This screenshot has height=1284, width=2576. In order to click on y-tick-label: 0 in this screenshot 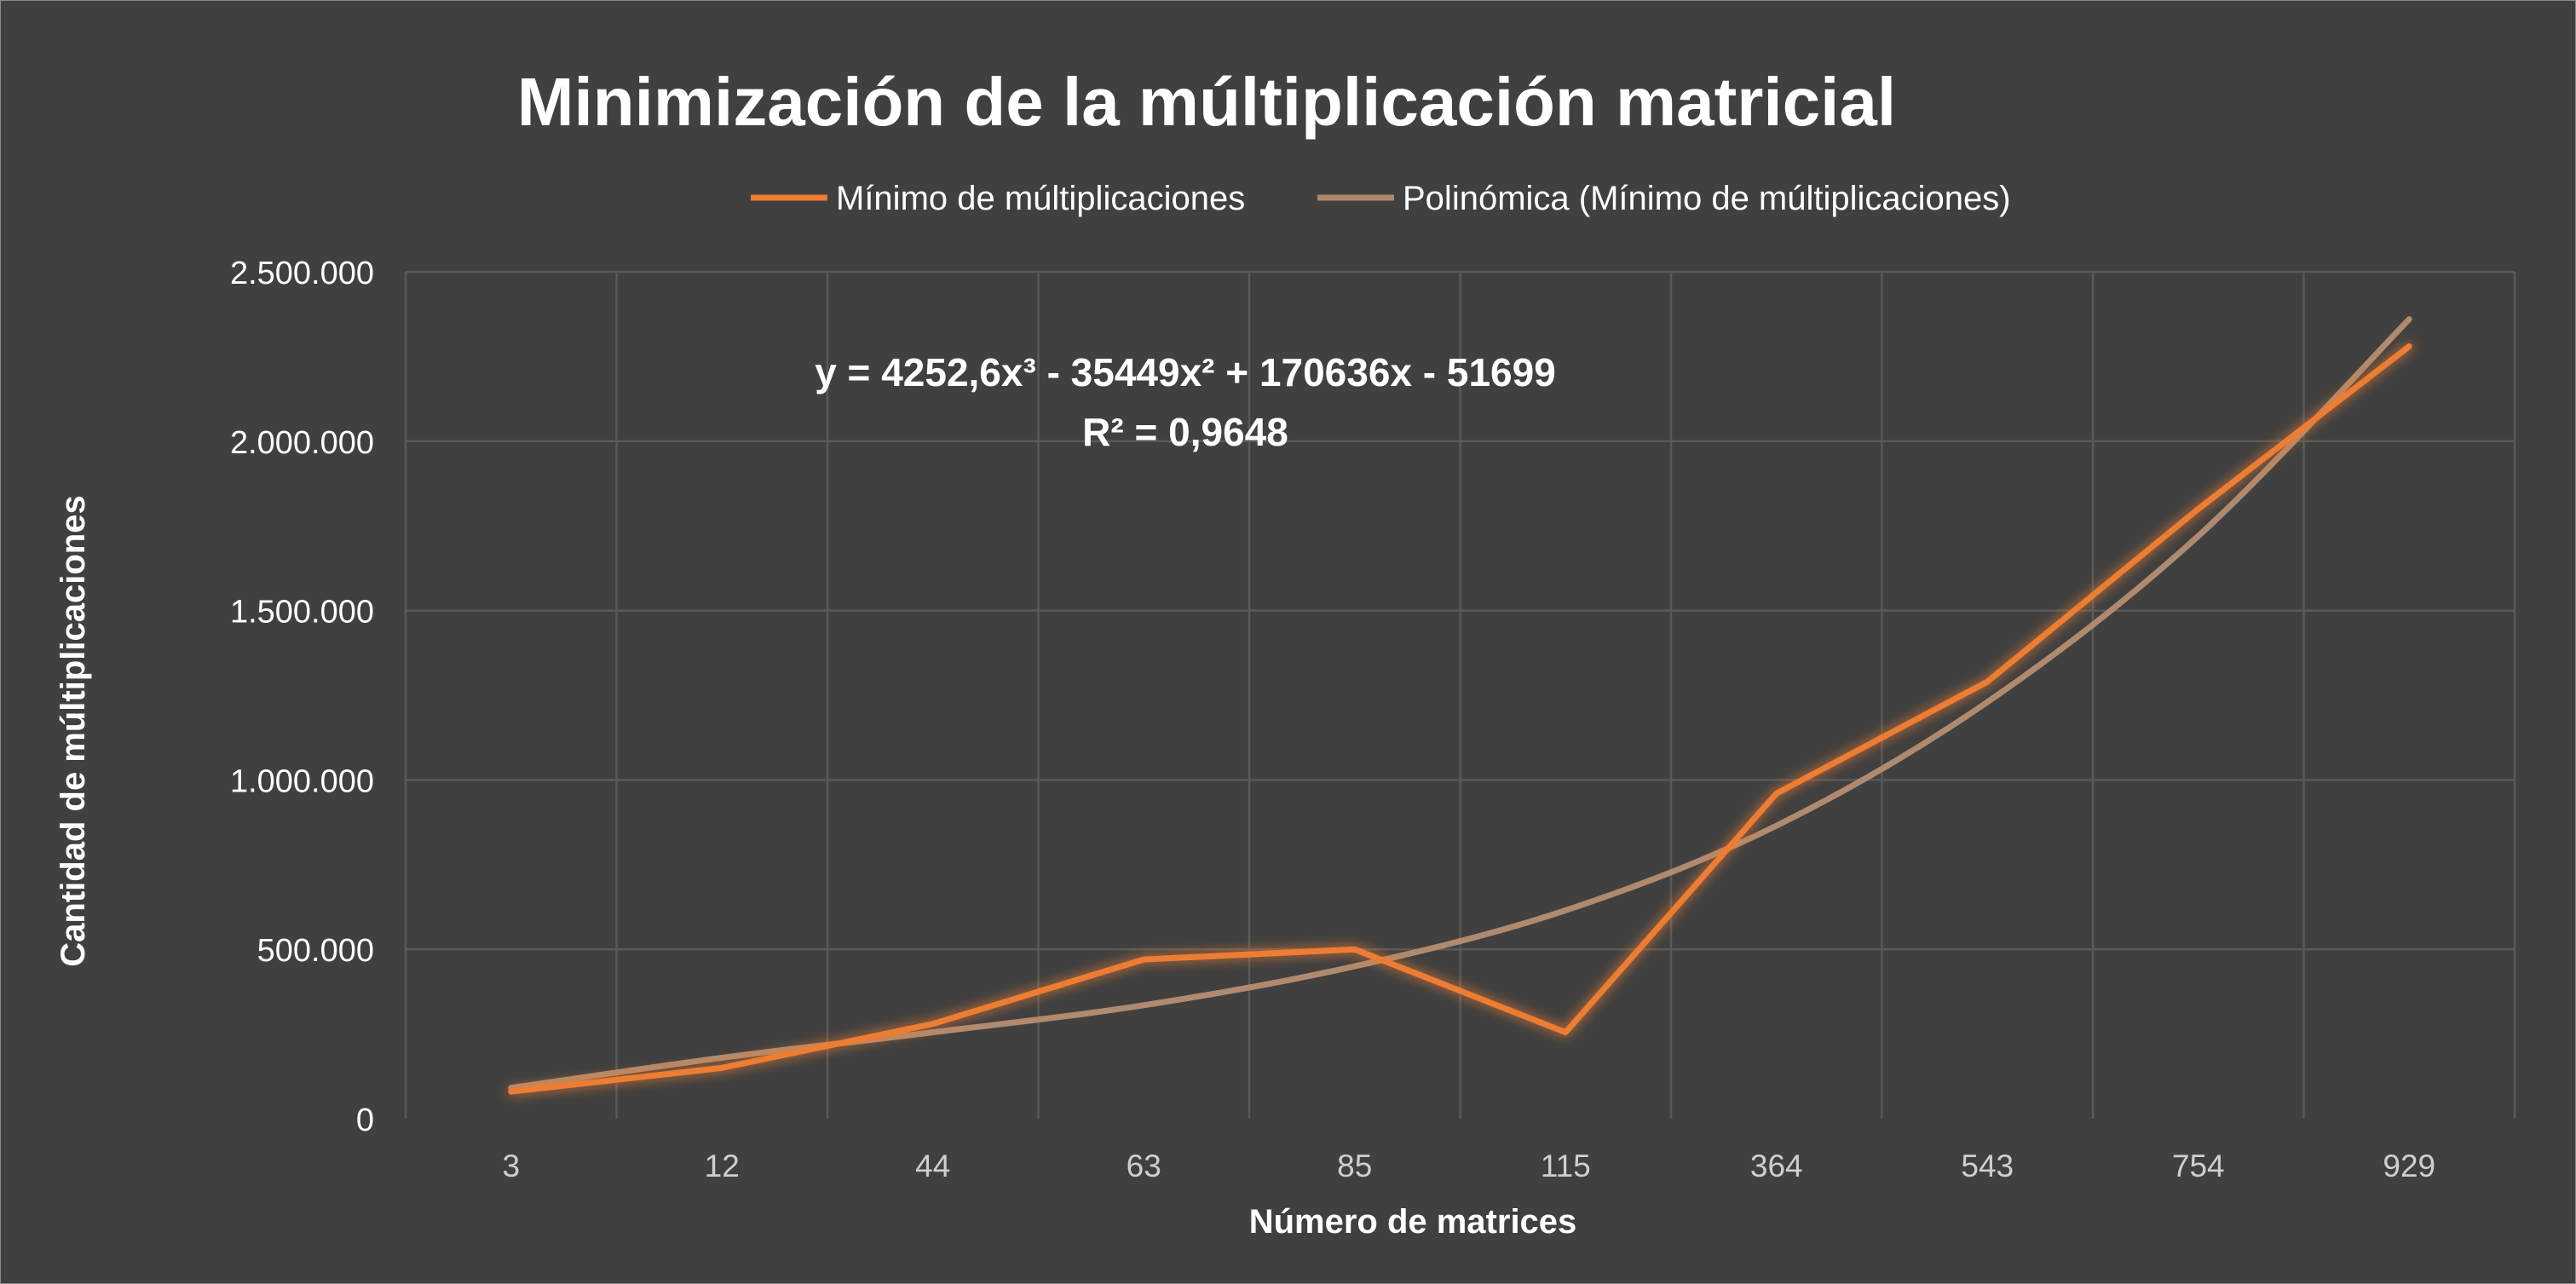, I will do `click(365, 1121)`.